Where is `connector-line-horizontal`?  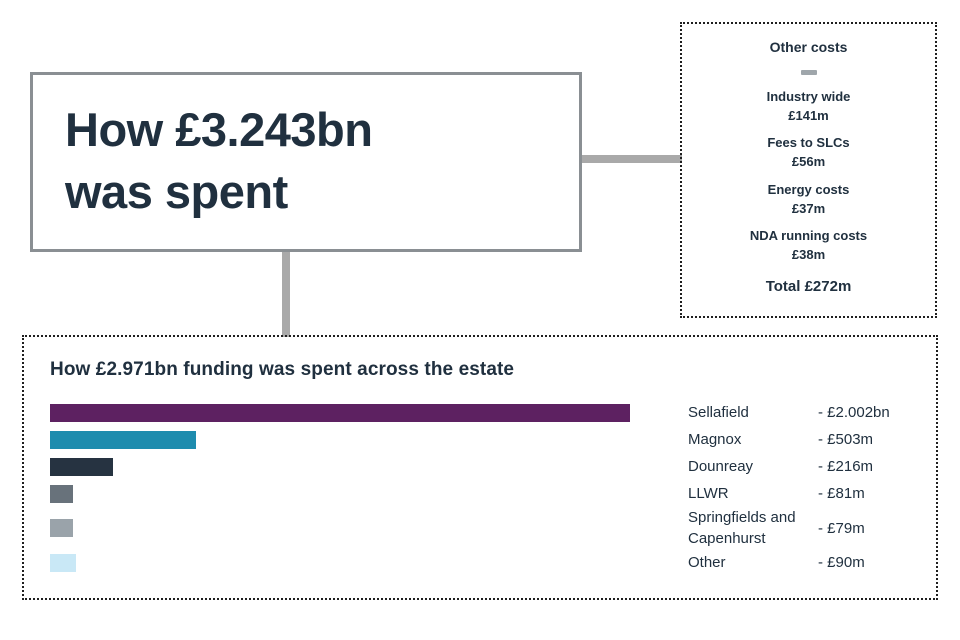
connector-line-horizontal is located at coordinates (632, 159).